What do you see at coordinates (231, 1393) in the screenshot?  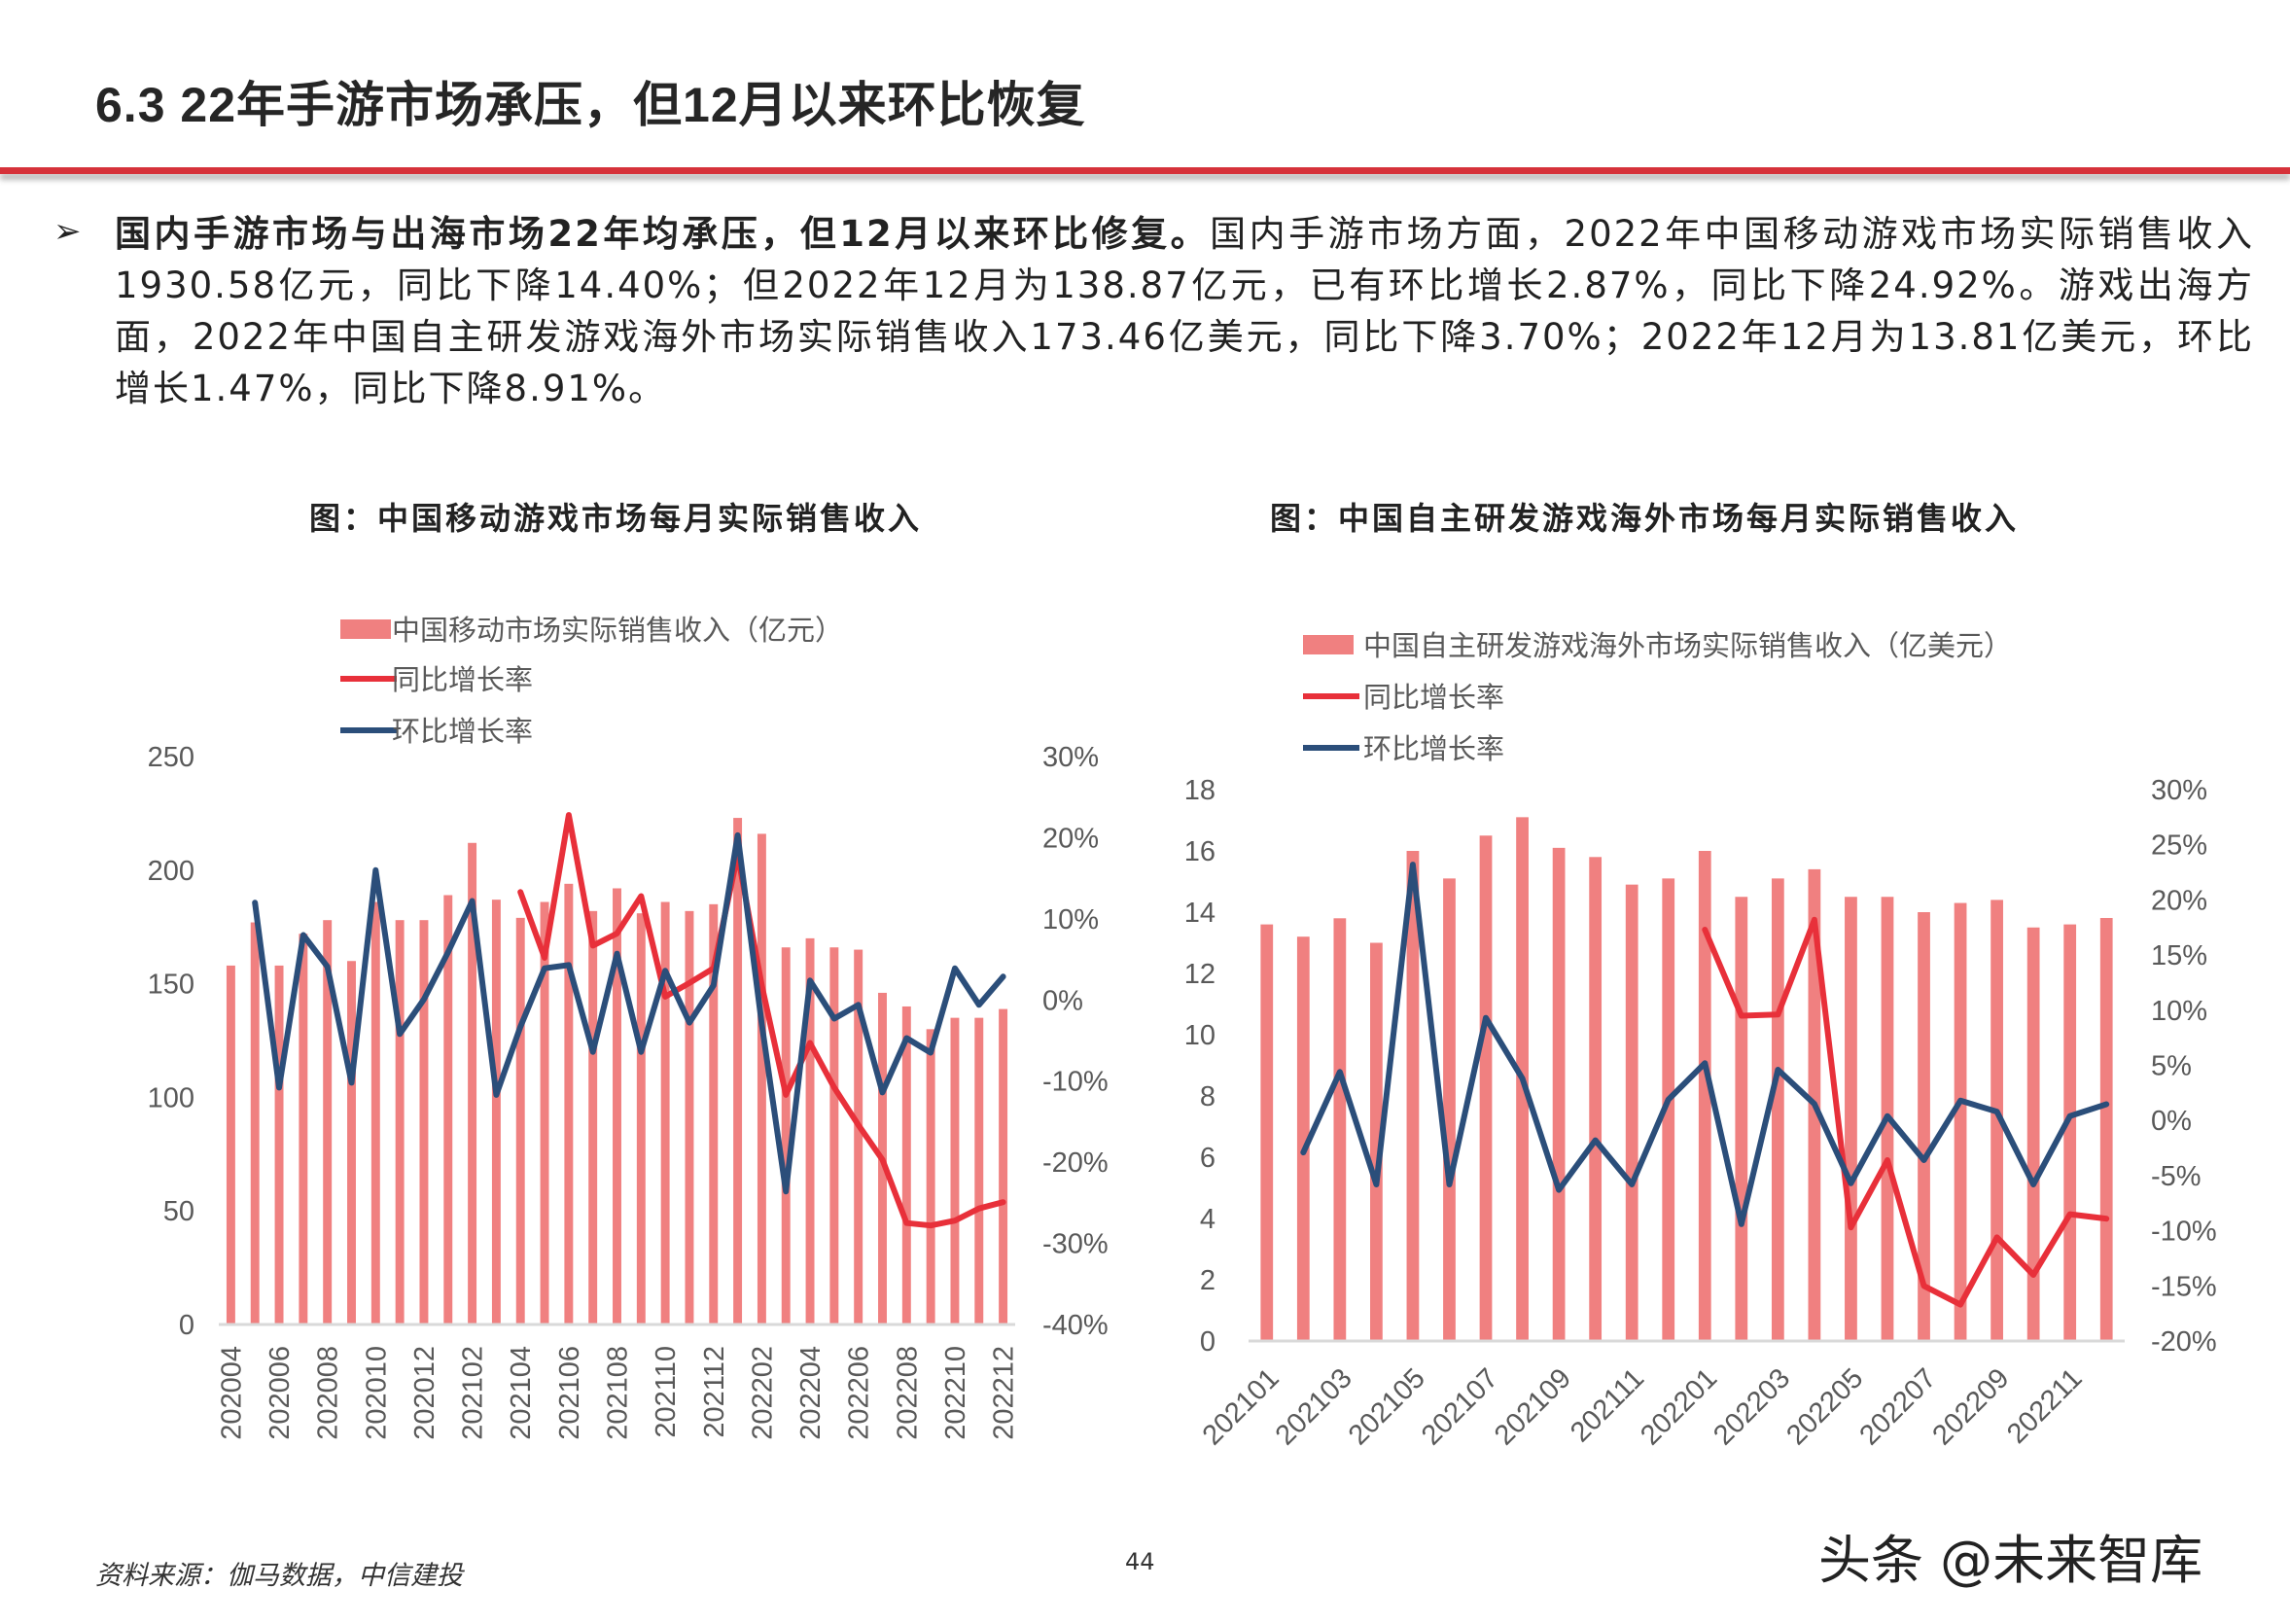 I see `x-tick-label: 202004` at bounding box center [231, 1393].